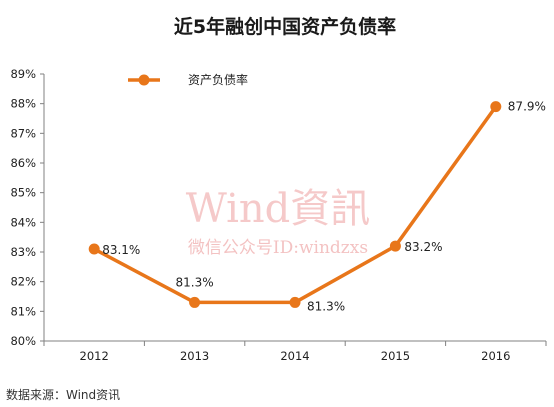 The height and width of the screenshot is (407, 554). What do you see at coordinates (94, 356) in the screenshot?
I see `x-tick-label: 2012` at bounding box center [94, 356].